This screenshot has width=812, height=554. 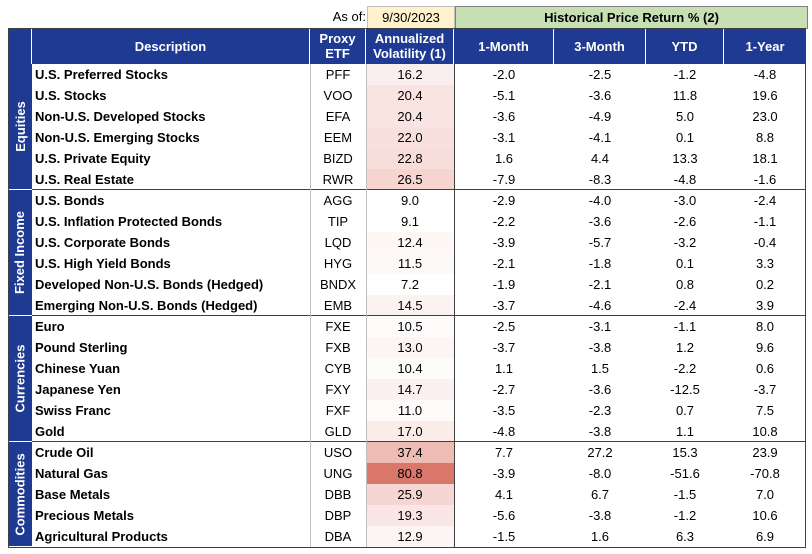 I want to click on return-1-year-cell: 23.9, so click(x=765, y=452).